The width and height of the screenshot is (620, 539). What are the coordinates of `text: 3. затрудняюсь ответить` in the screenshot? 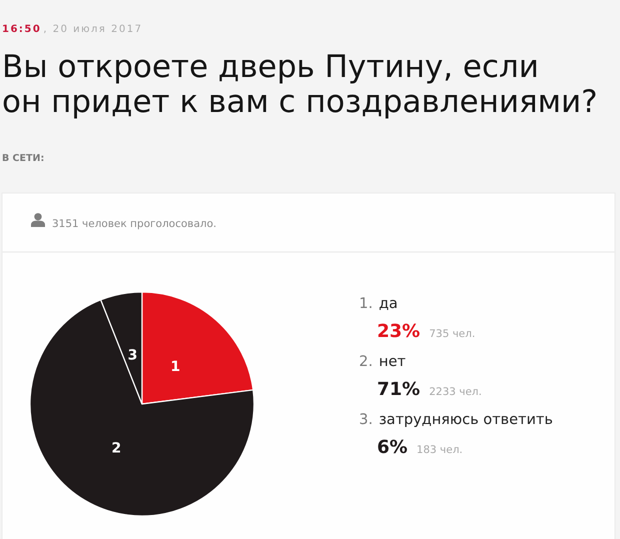 It's located at (456, 420).